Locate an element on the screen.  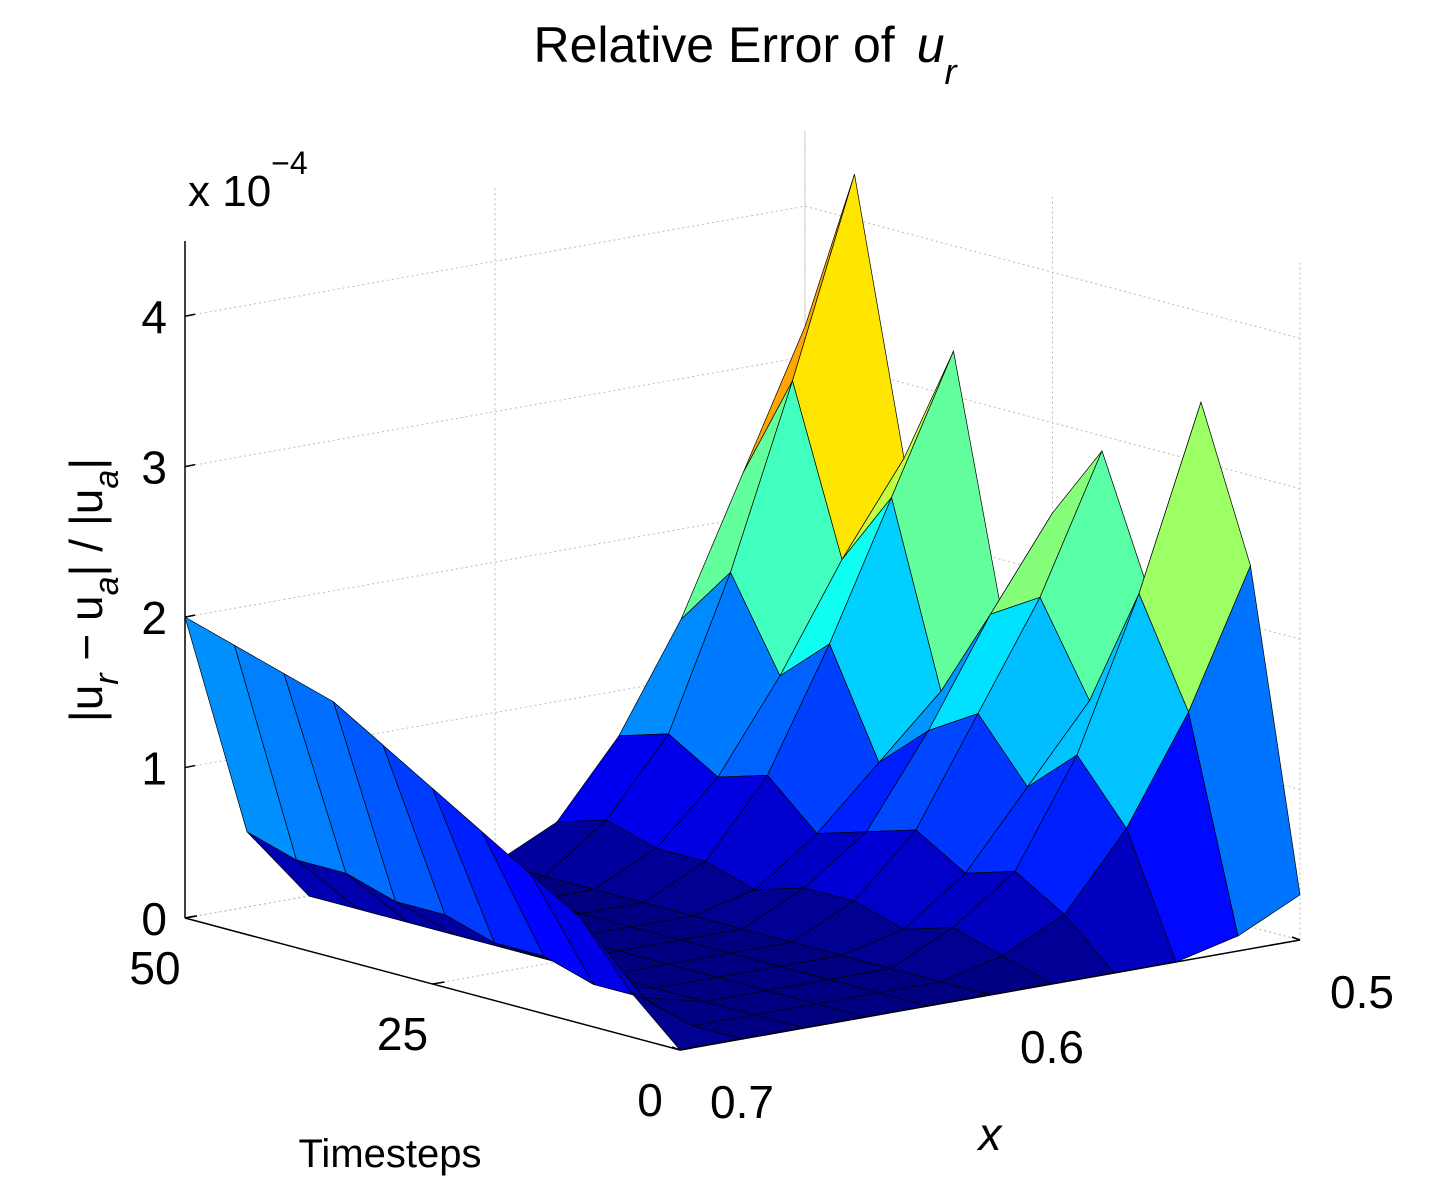
t-tick-label: 50 is located at coordinates (154, 968).